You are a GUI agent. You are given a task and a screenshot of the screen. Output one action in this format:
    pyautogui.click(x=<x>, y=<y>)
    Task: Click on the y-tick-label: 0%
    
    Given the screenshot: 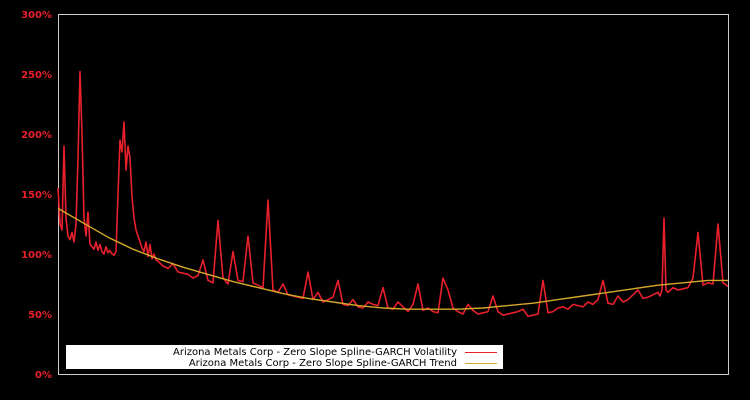 What is the action you would take?
    pyautogui.click(x=43, y=375)
    